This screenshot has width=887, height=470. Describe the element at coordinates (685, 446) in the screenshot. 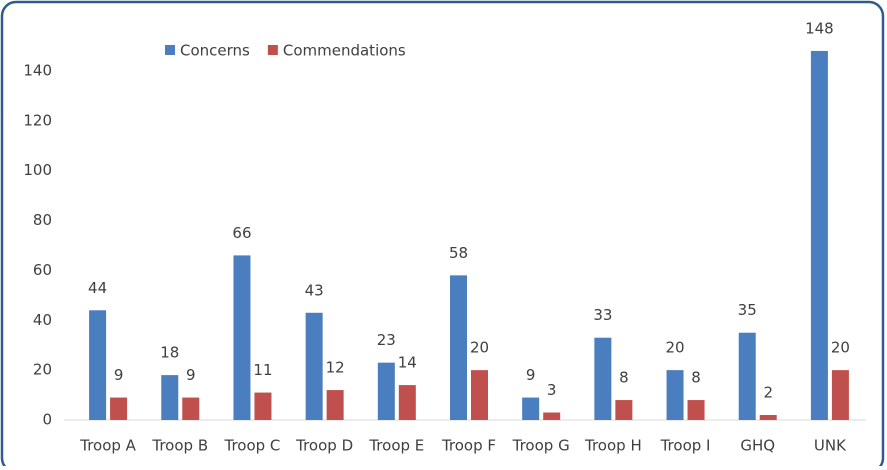

I see `x-tick-label: Troop I` at that location.